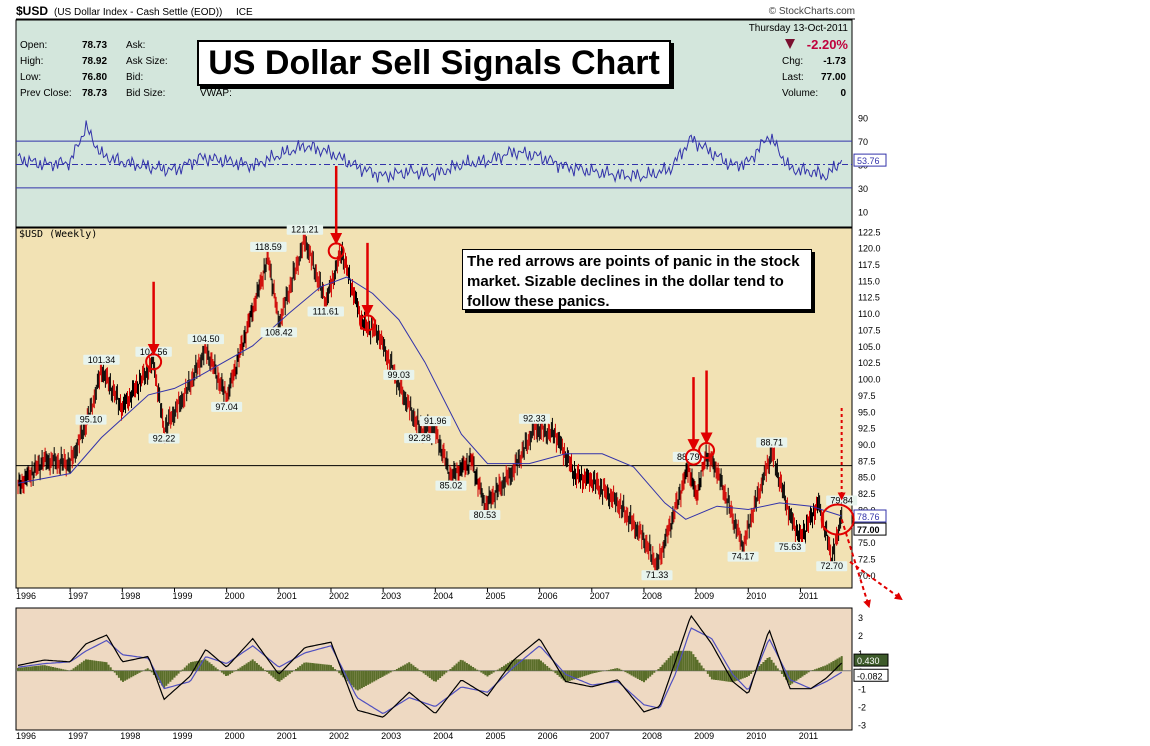 This screenshot has height=746, width=1150. I want to click on chart-title: US Dollar Sell Signals Chart, so click(434, 63).